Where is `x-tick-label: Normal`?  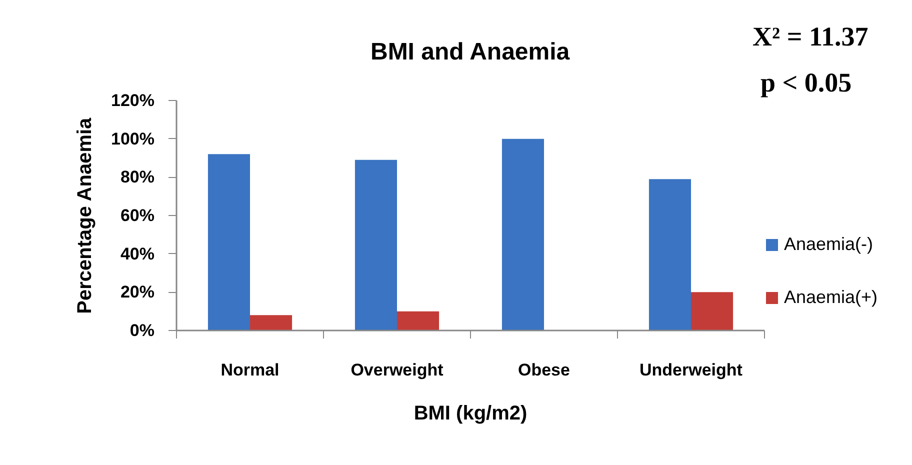
x-tick-label: Normal is located at coordinates (250, 370).